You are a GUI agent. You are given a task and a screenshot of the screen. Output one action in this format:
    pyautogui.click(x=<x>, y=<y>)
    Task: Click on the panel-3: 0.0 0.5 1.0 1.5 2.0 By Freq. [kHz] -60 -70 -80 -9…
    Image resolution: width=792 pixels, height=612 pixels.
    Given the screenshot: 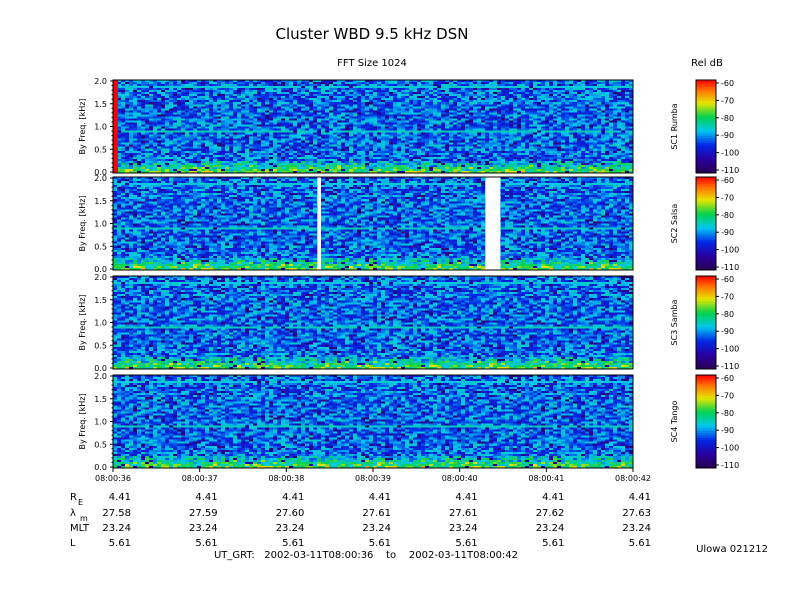 What is the action you would take?
    pyautogui.click(x=408, y=323)
    